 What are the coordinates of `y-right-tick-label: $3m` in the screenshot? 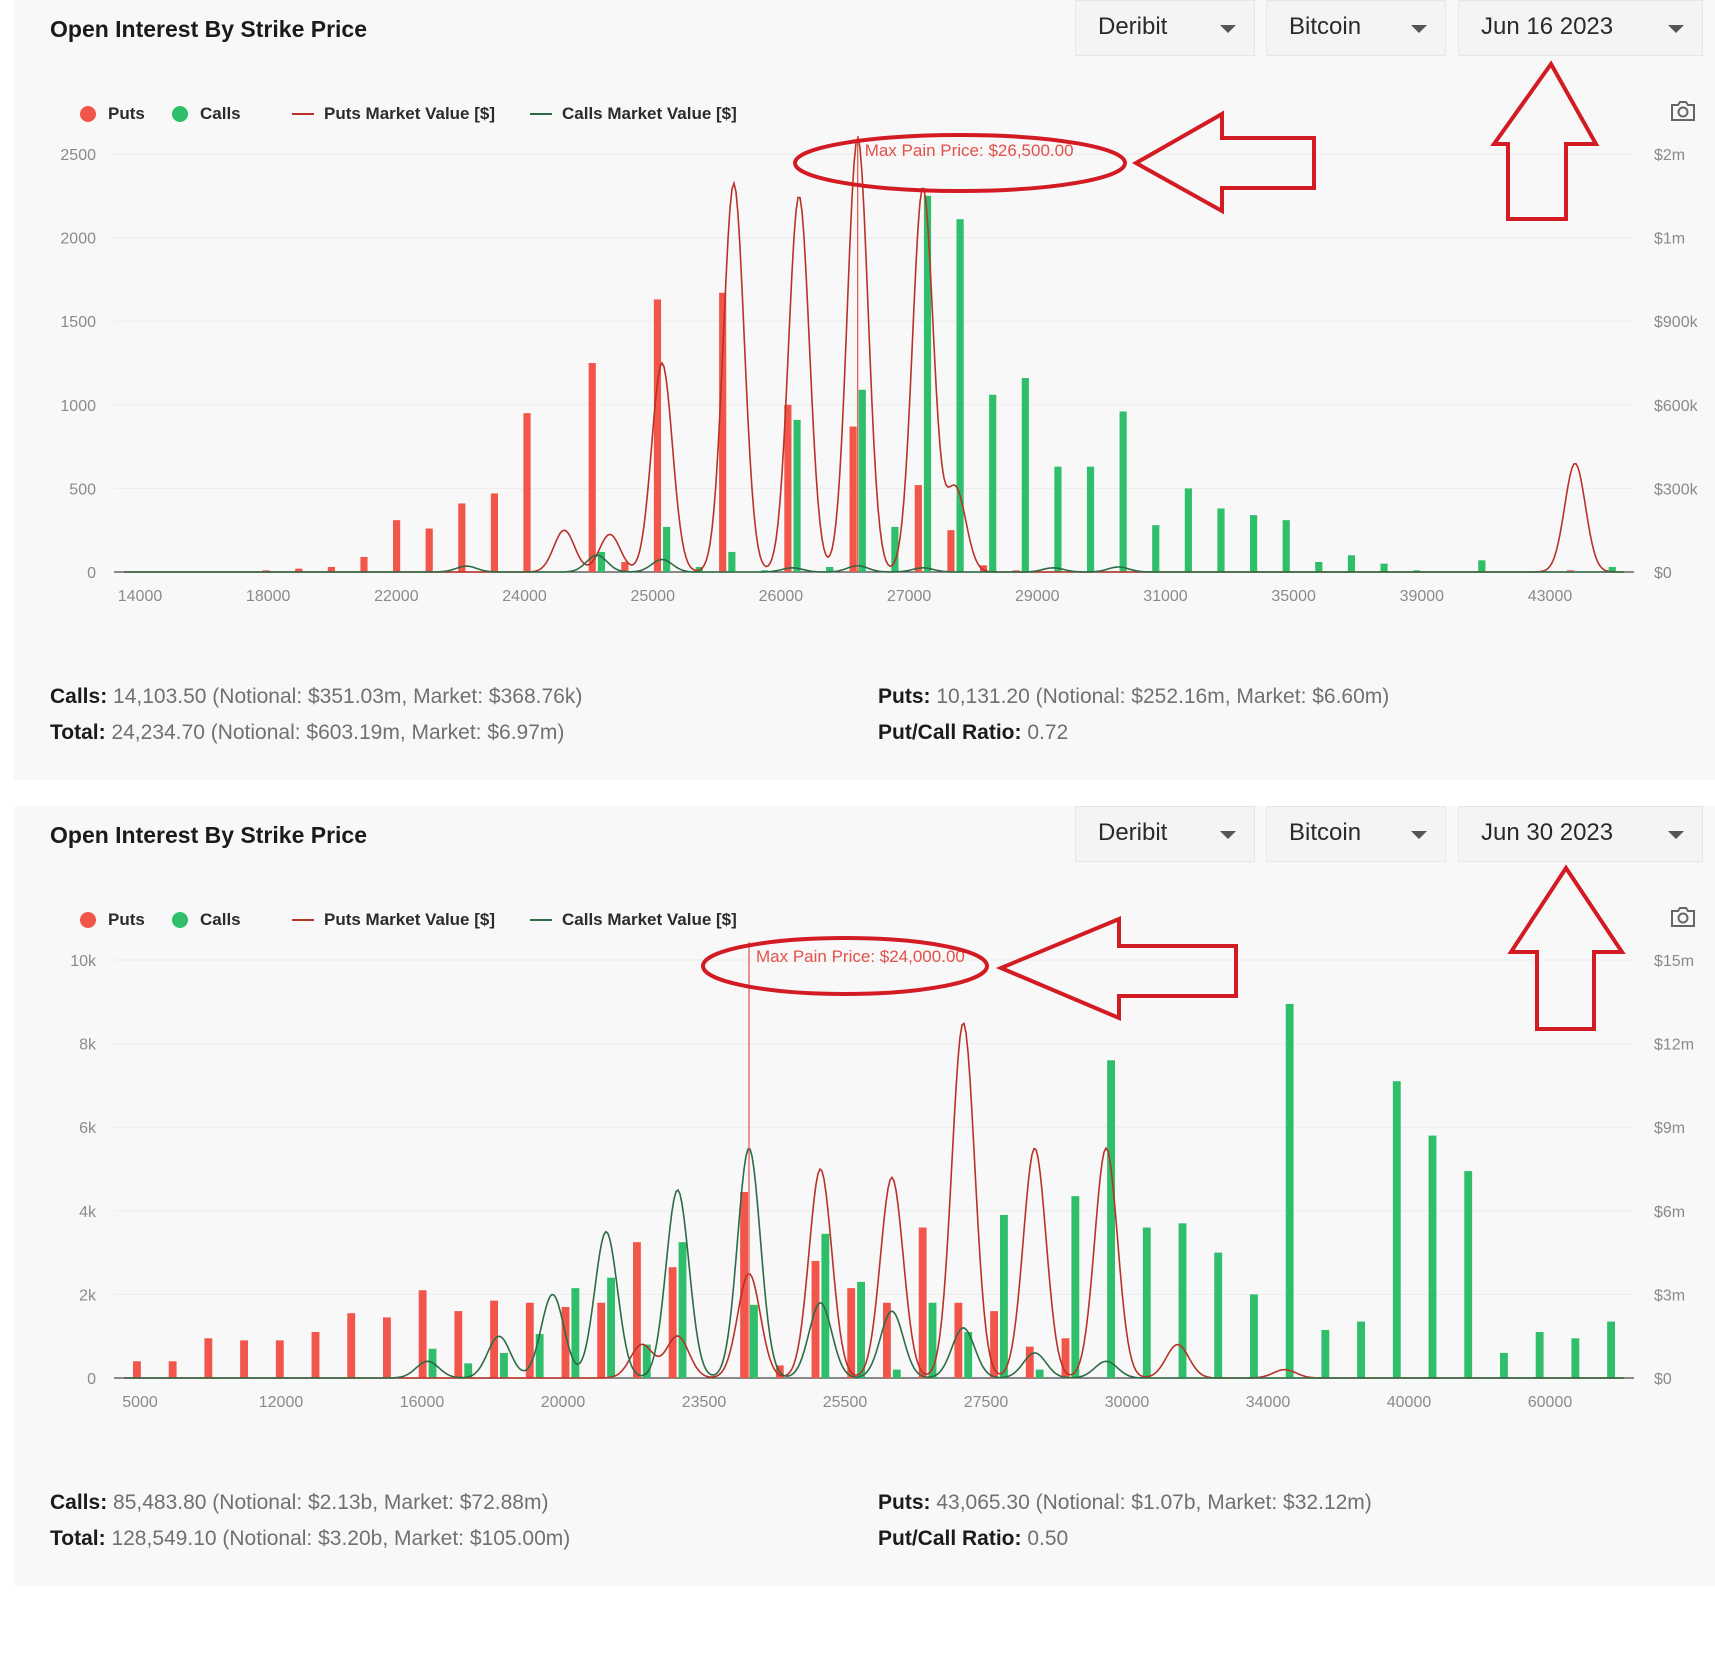 It's located at (1669, 1295).